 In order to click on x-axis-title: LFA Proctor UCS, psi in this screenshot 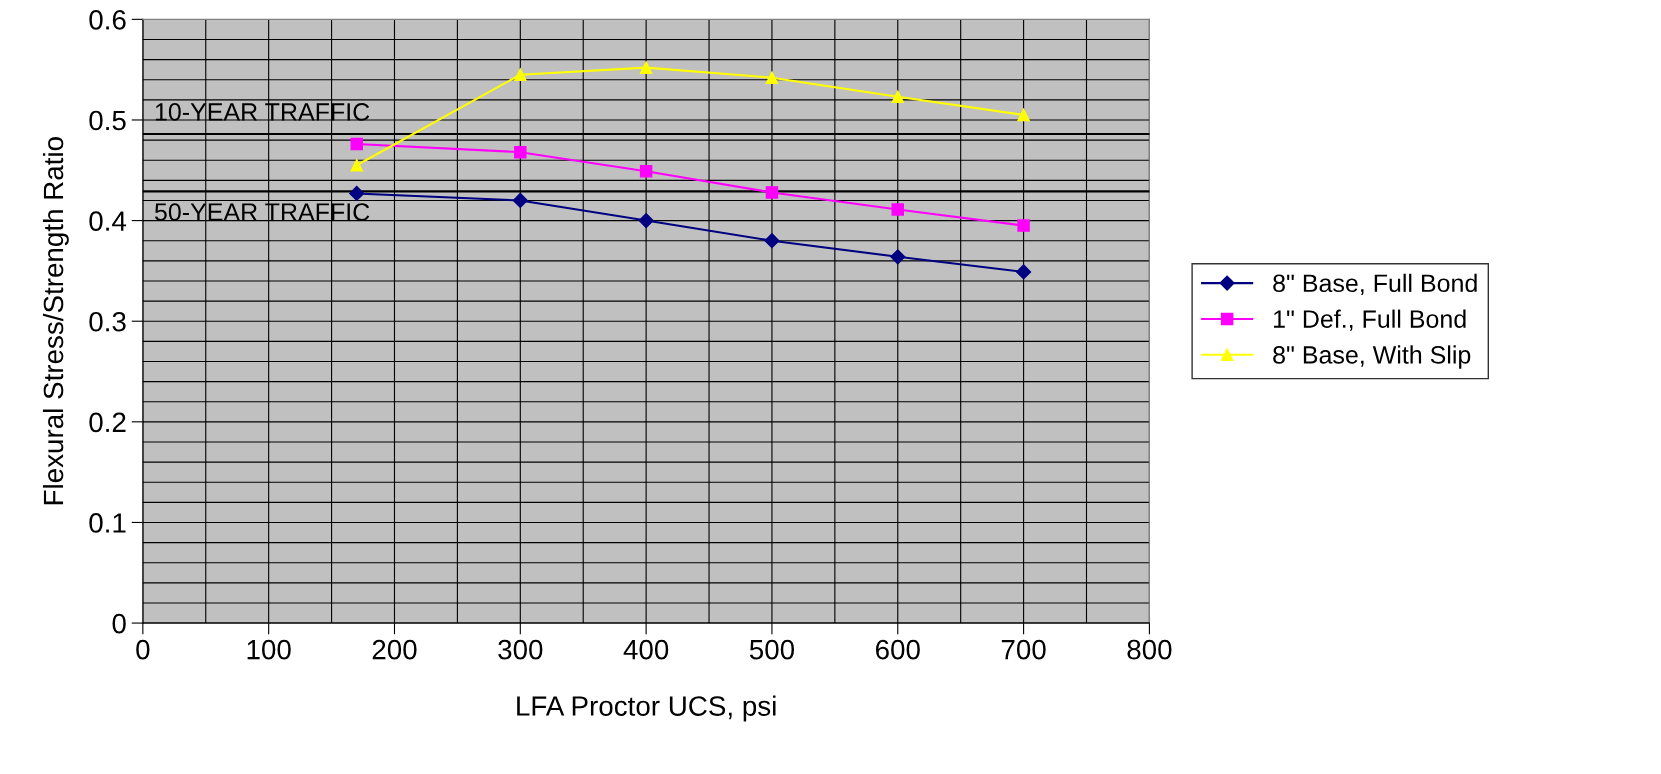, I will do `click(646, 708)`.